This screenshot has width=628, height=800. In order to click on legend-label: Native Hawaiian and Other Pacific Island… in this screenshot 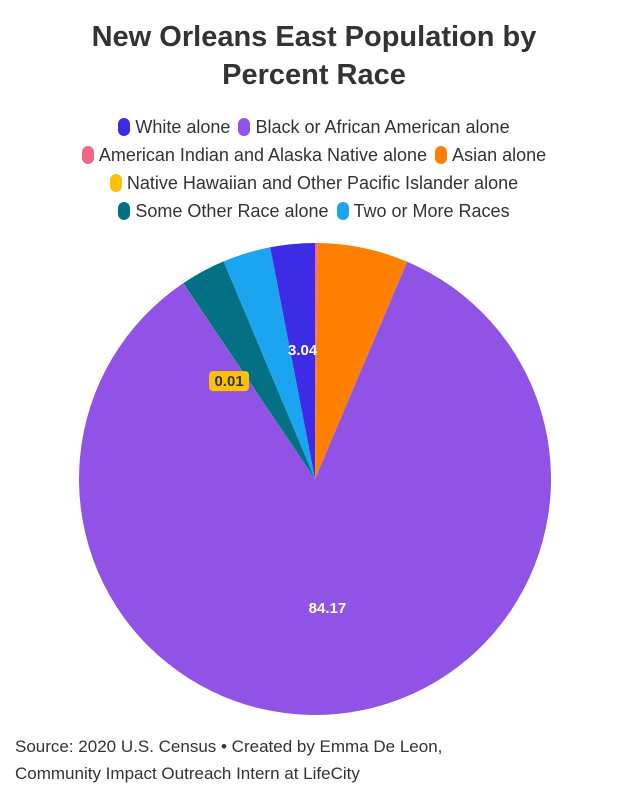, I will do `click(322, 182)`.